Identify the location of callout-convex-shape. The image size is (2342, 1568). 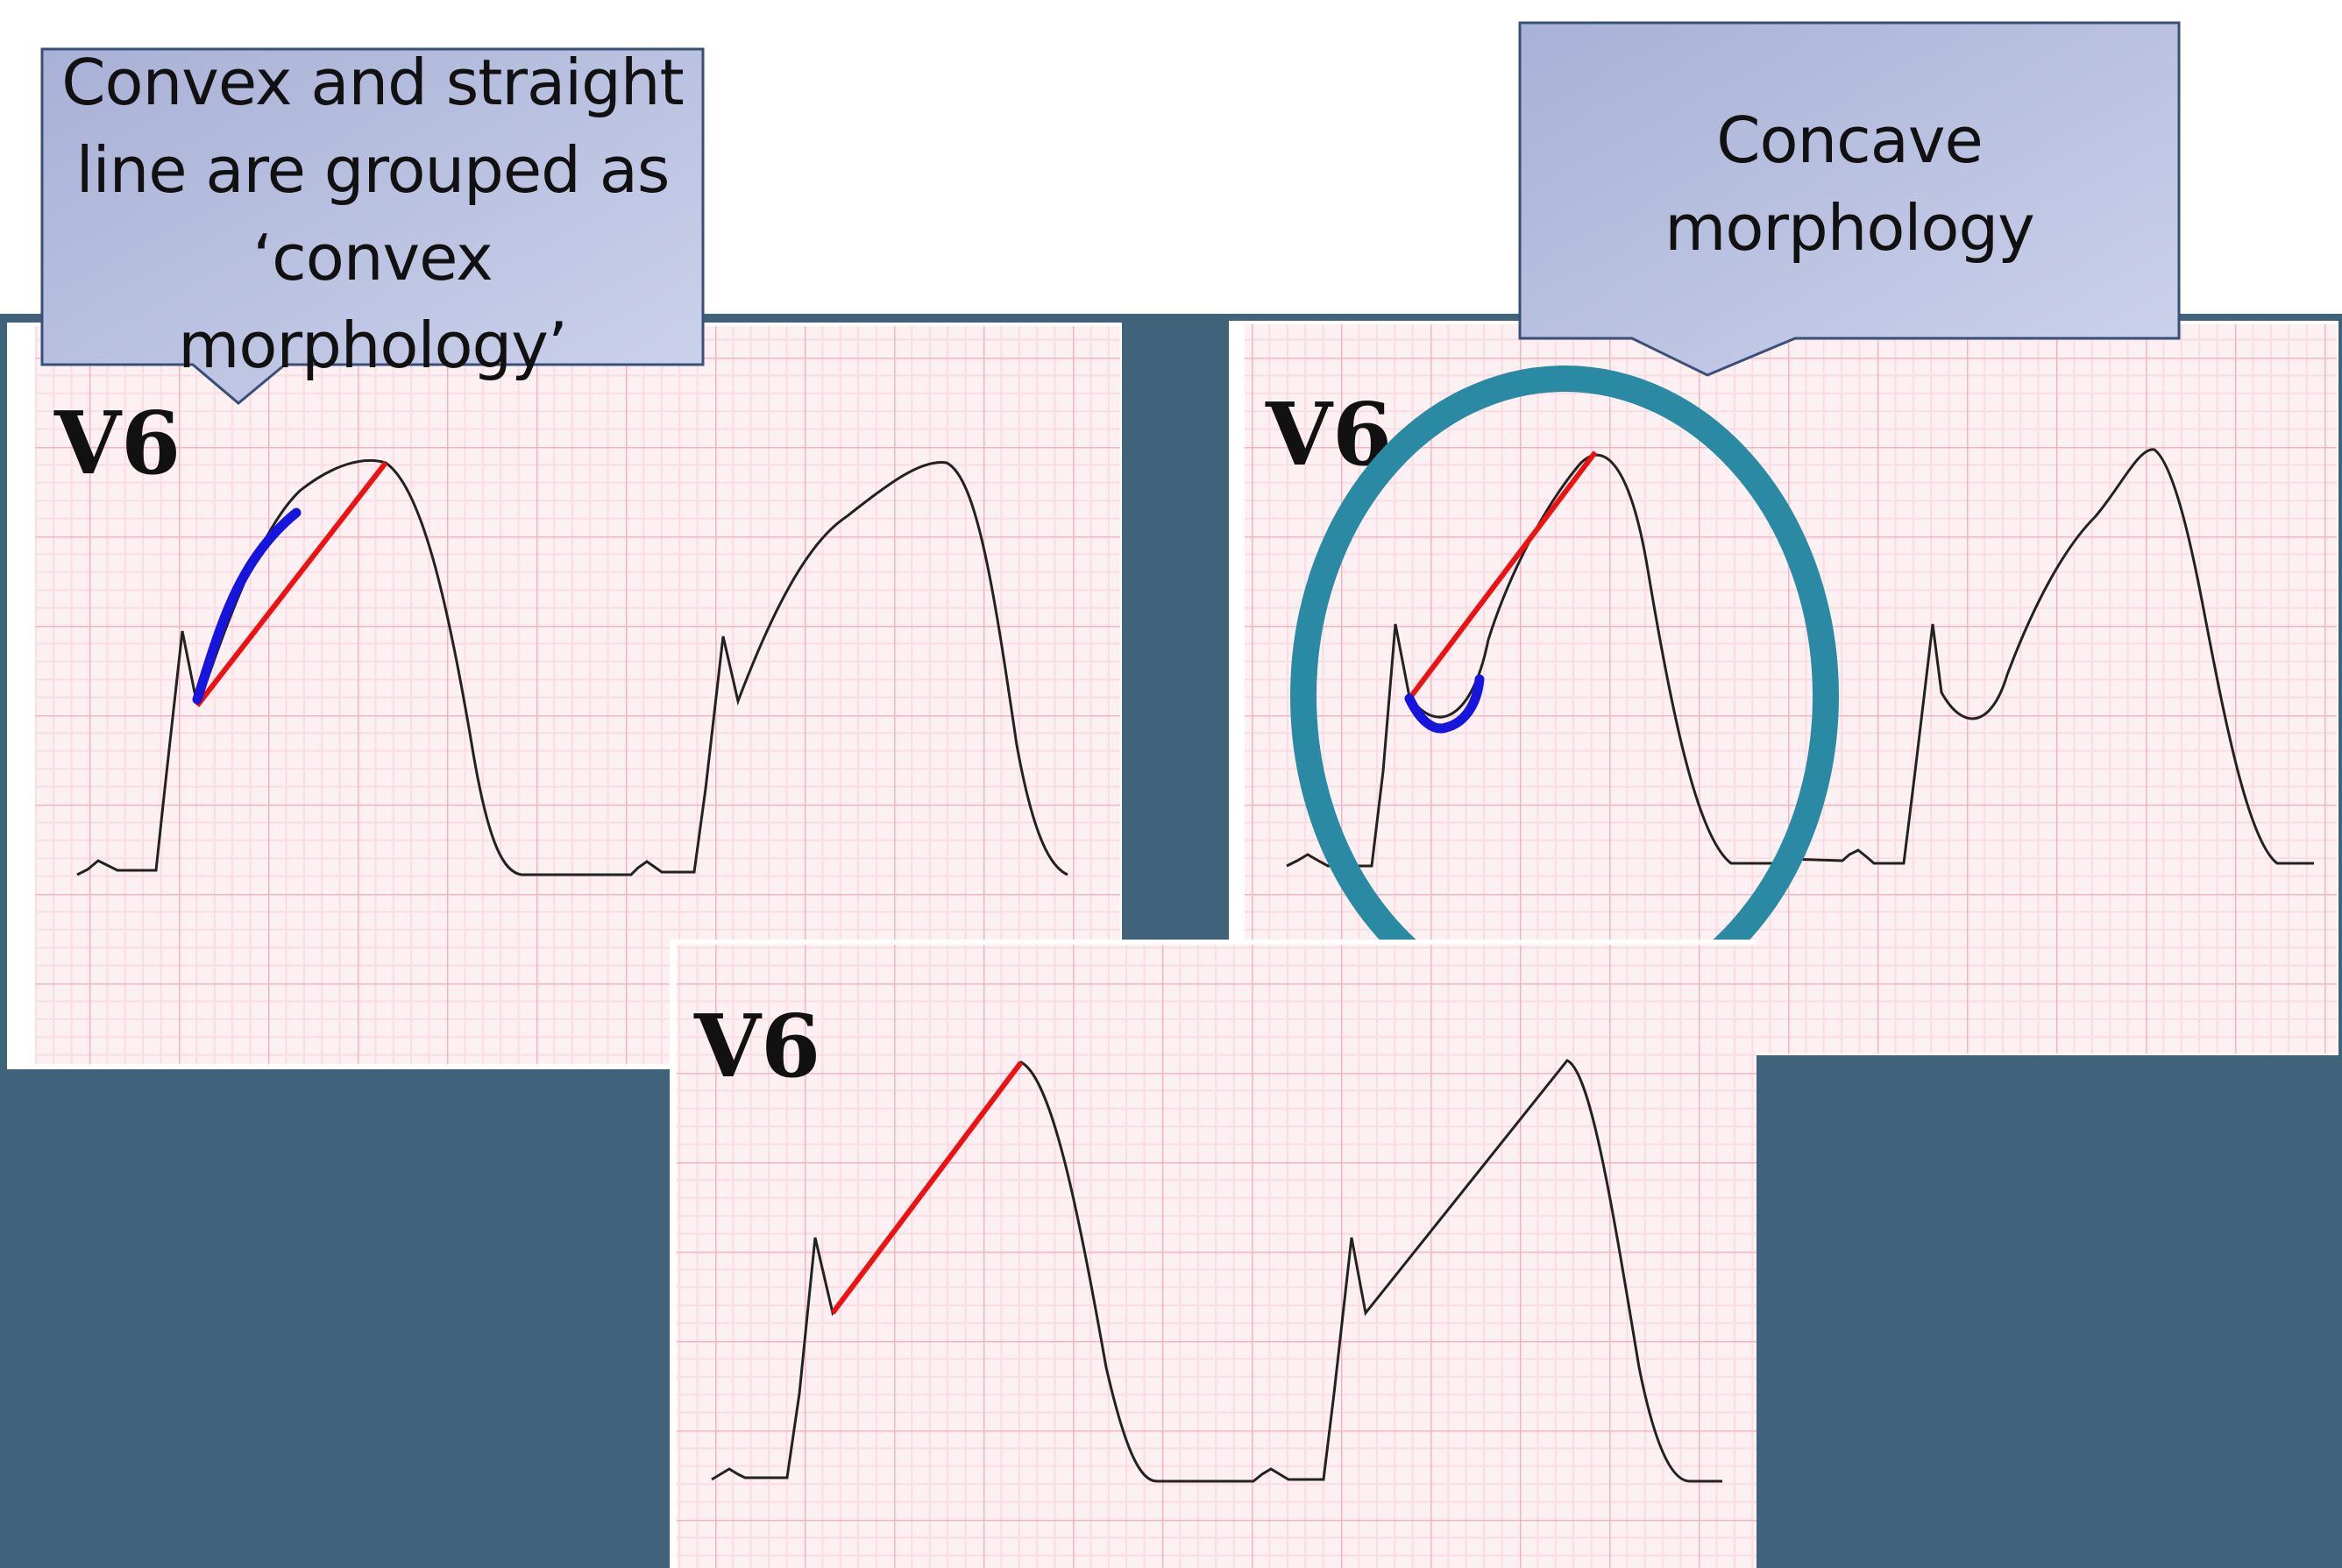
(372, 226).